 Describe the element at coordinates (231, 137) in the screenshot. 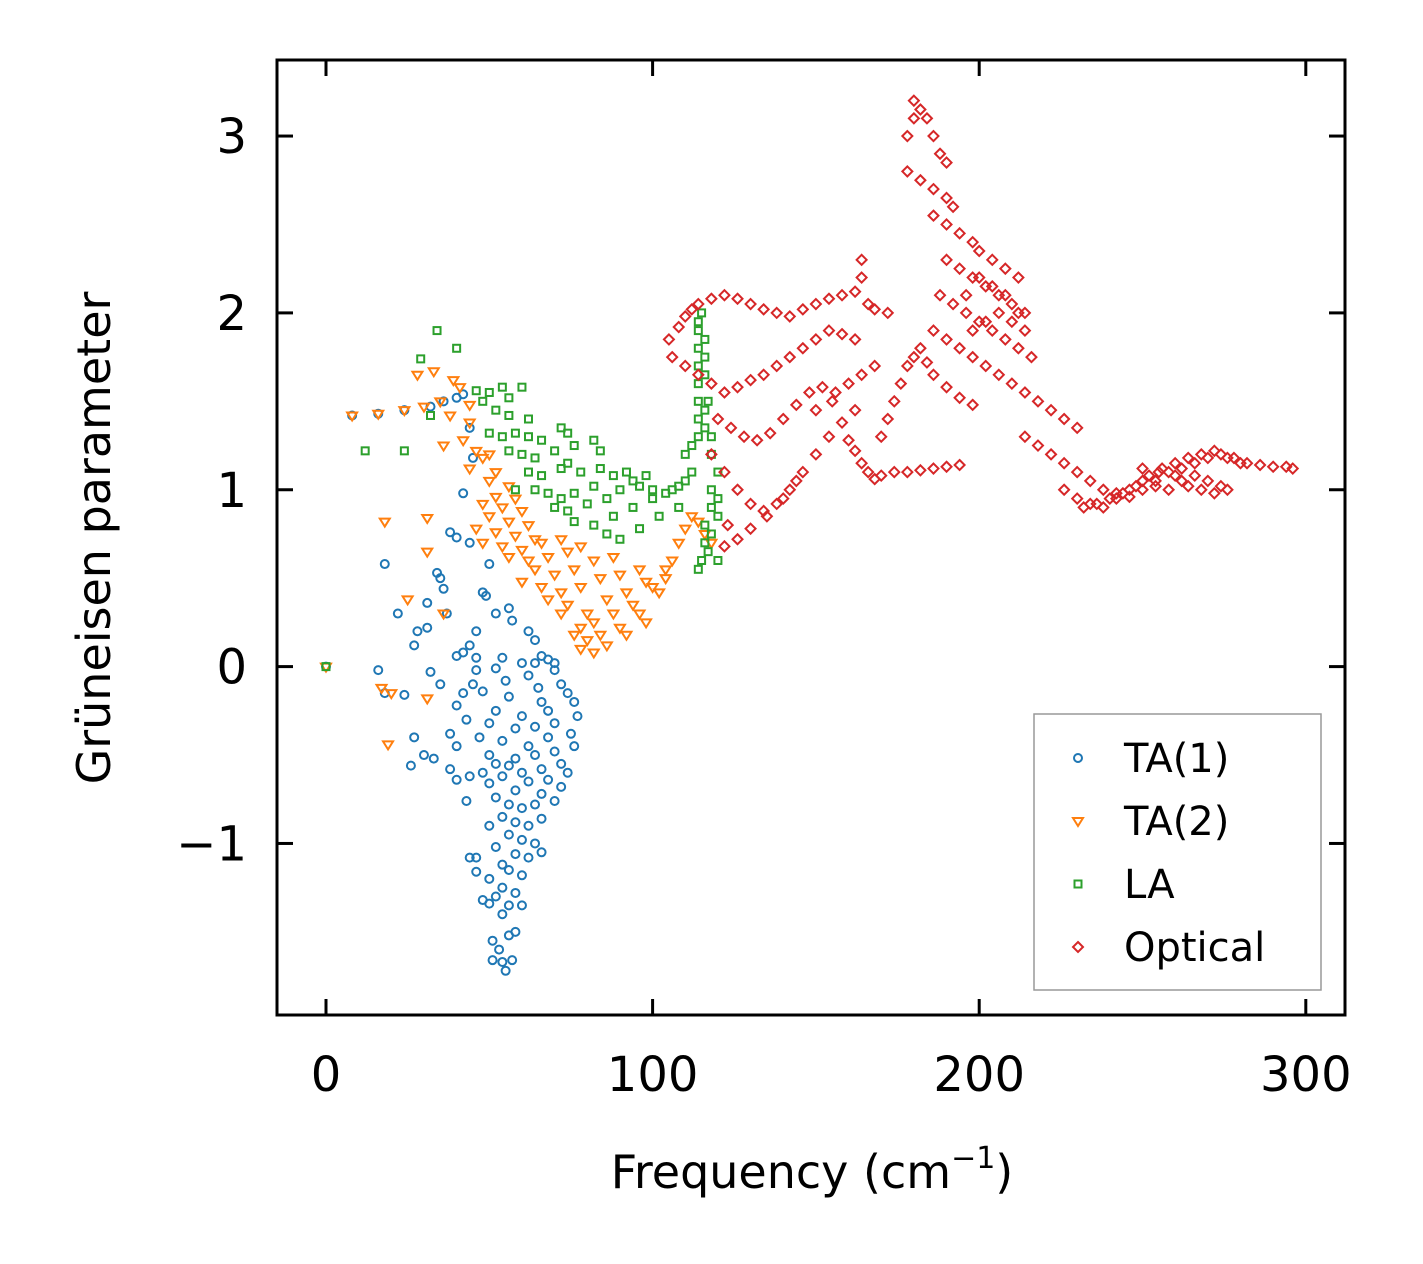

I see `y-tick-label: 3` at that location.